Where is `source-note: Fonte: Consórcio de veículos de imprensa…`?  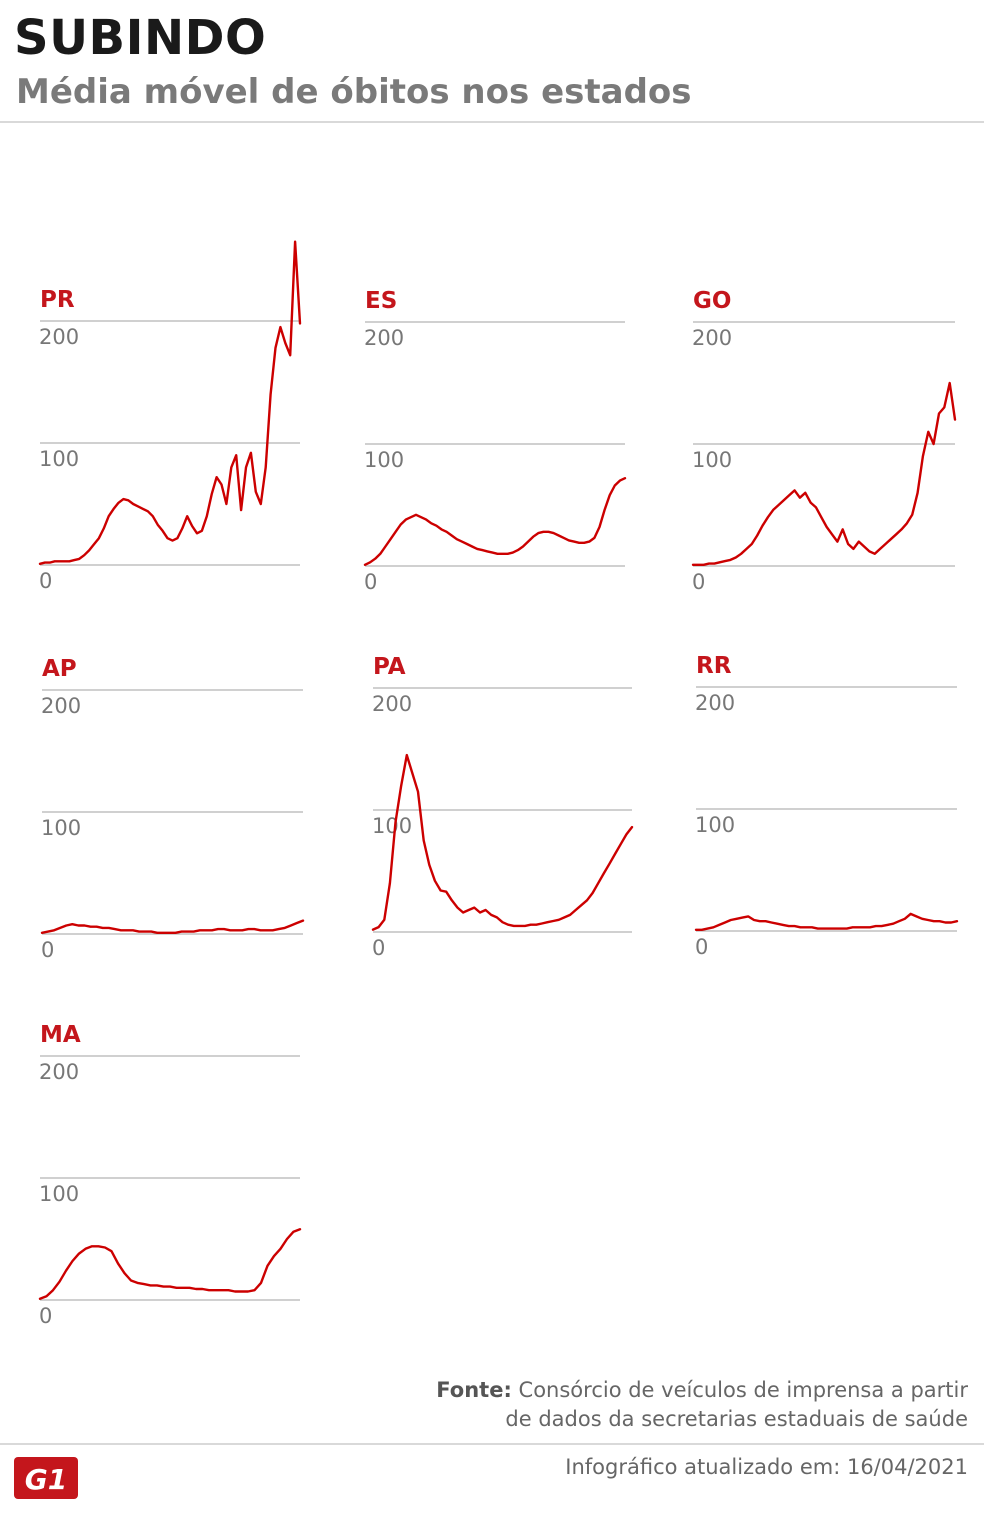 source-note: Fonte: Consórcio de veículos de imprensa… is located at coordinates (668, 1405).